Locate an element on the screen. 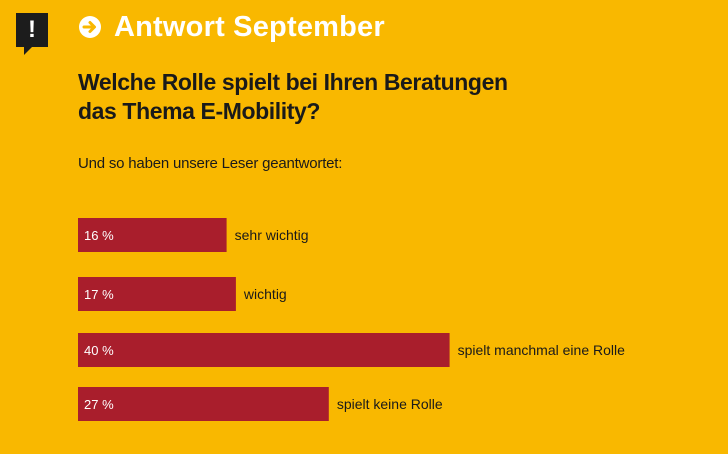 The height and width of the screenshot is (454, 728). bar-value-label-1: 16 % is located at coordinates (99, 235).